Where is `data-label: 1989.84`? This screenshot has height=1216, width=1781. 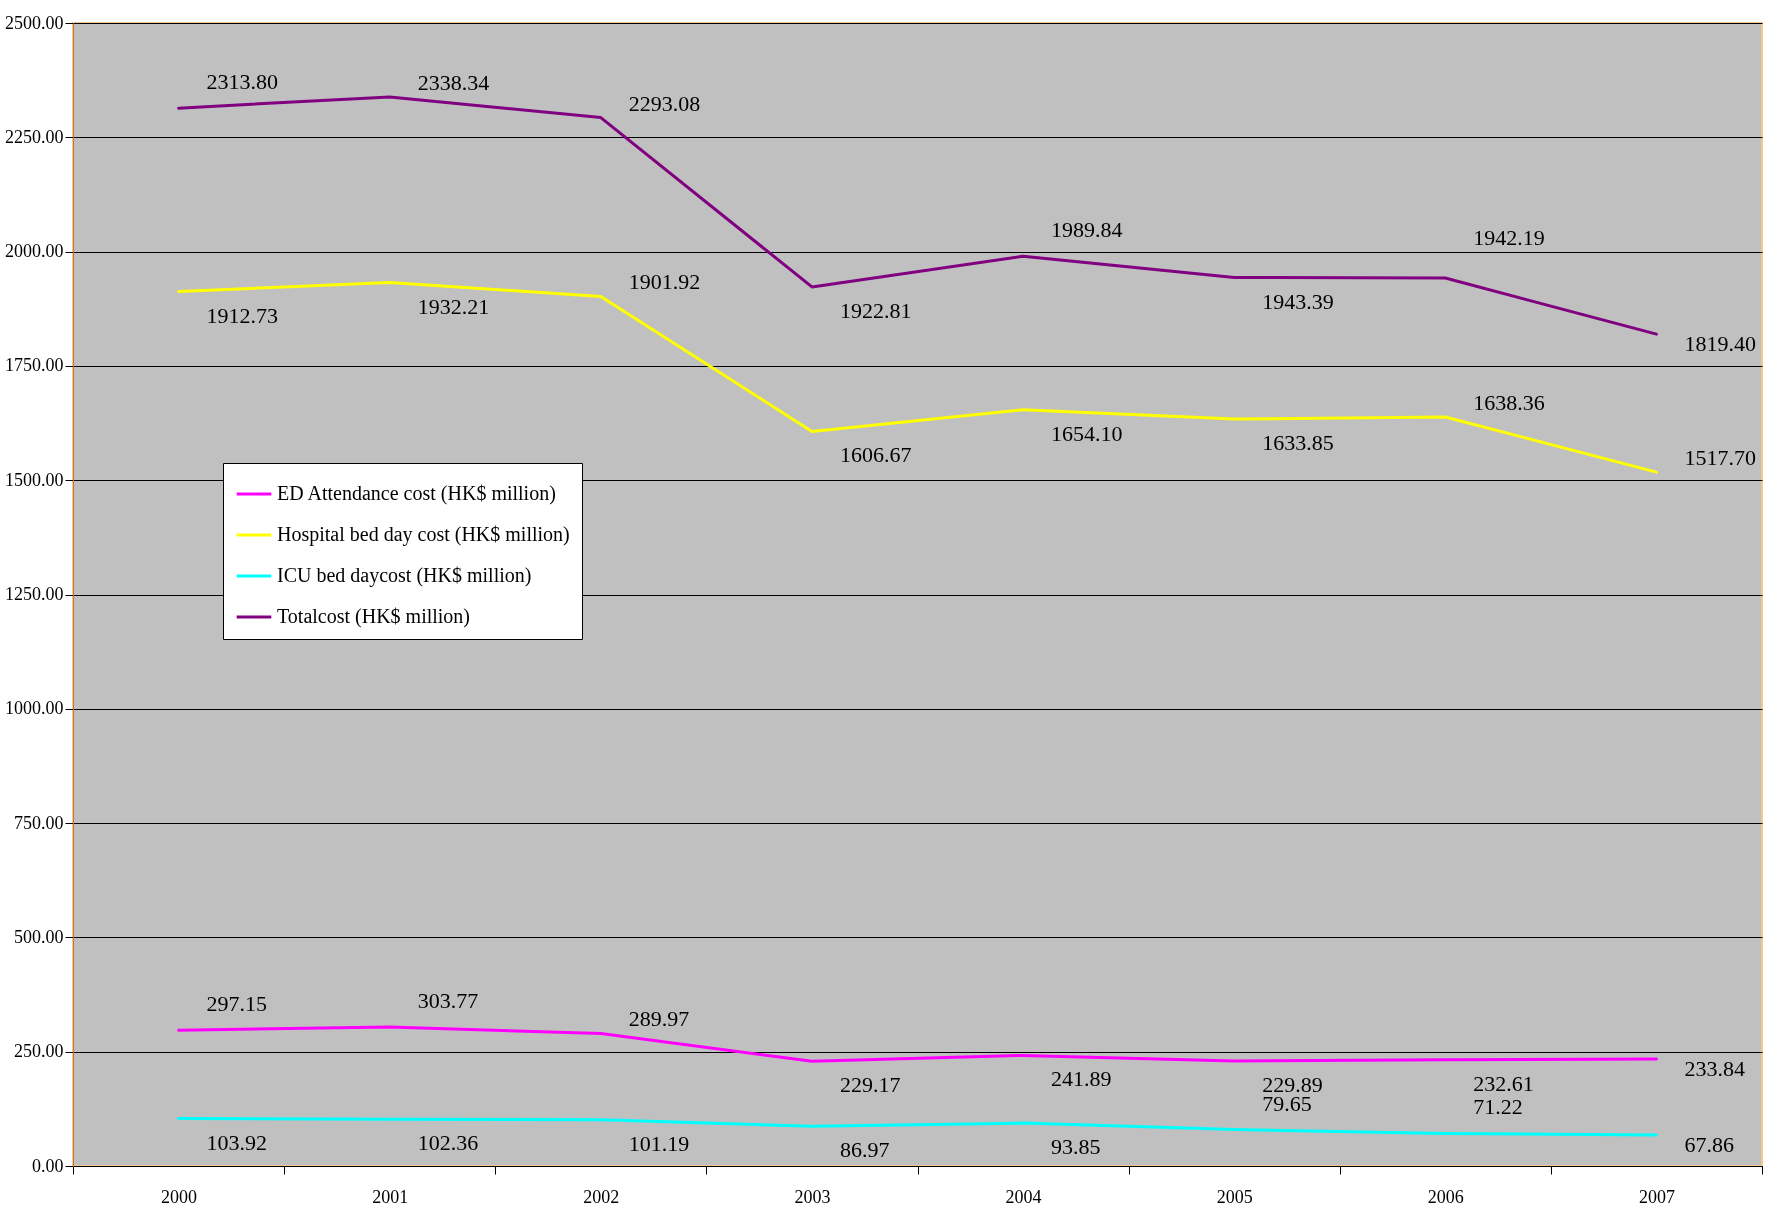
data-label: 1989.84 is located at coordinates (1087, 230).